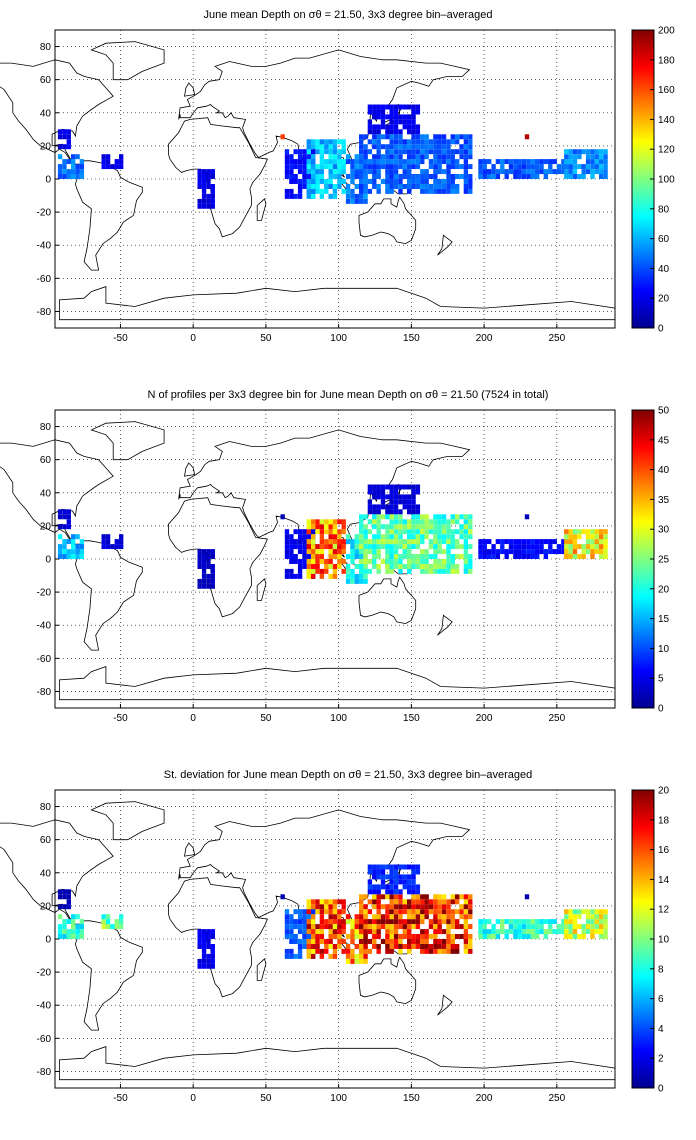  What do you see at coordinates (338, 1098) in the screenshot?
I see `x-tick-label: 100` at bounding box center [338, 1098].